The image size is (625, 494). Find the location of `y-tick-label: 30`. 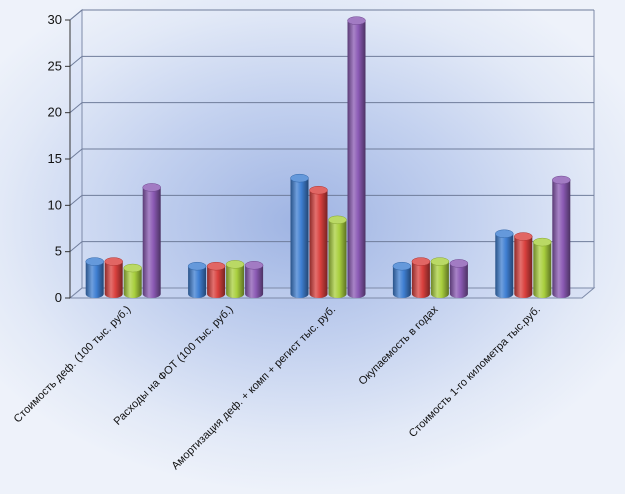

y-tick-label: 30 is located at coordinates (55, 19).